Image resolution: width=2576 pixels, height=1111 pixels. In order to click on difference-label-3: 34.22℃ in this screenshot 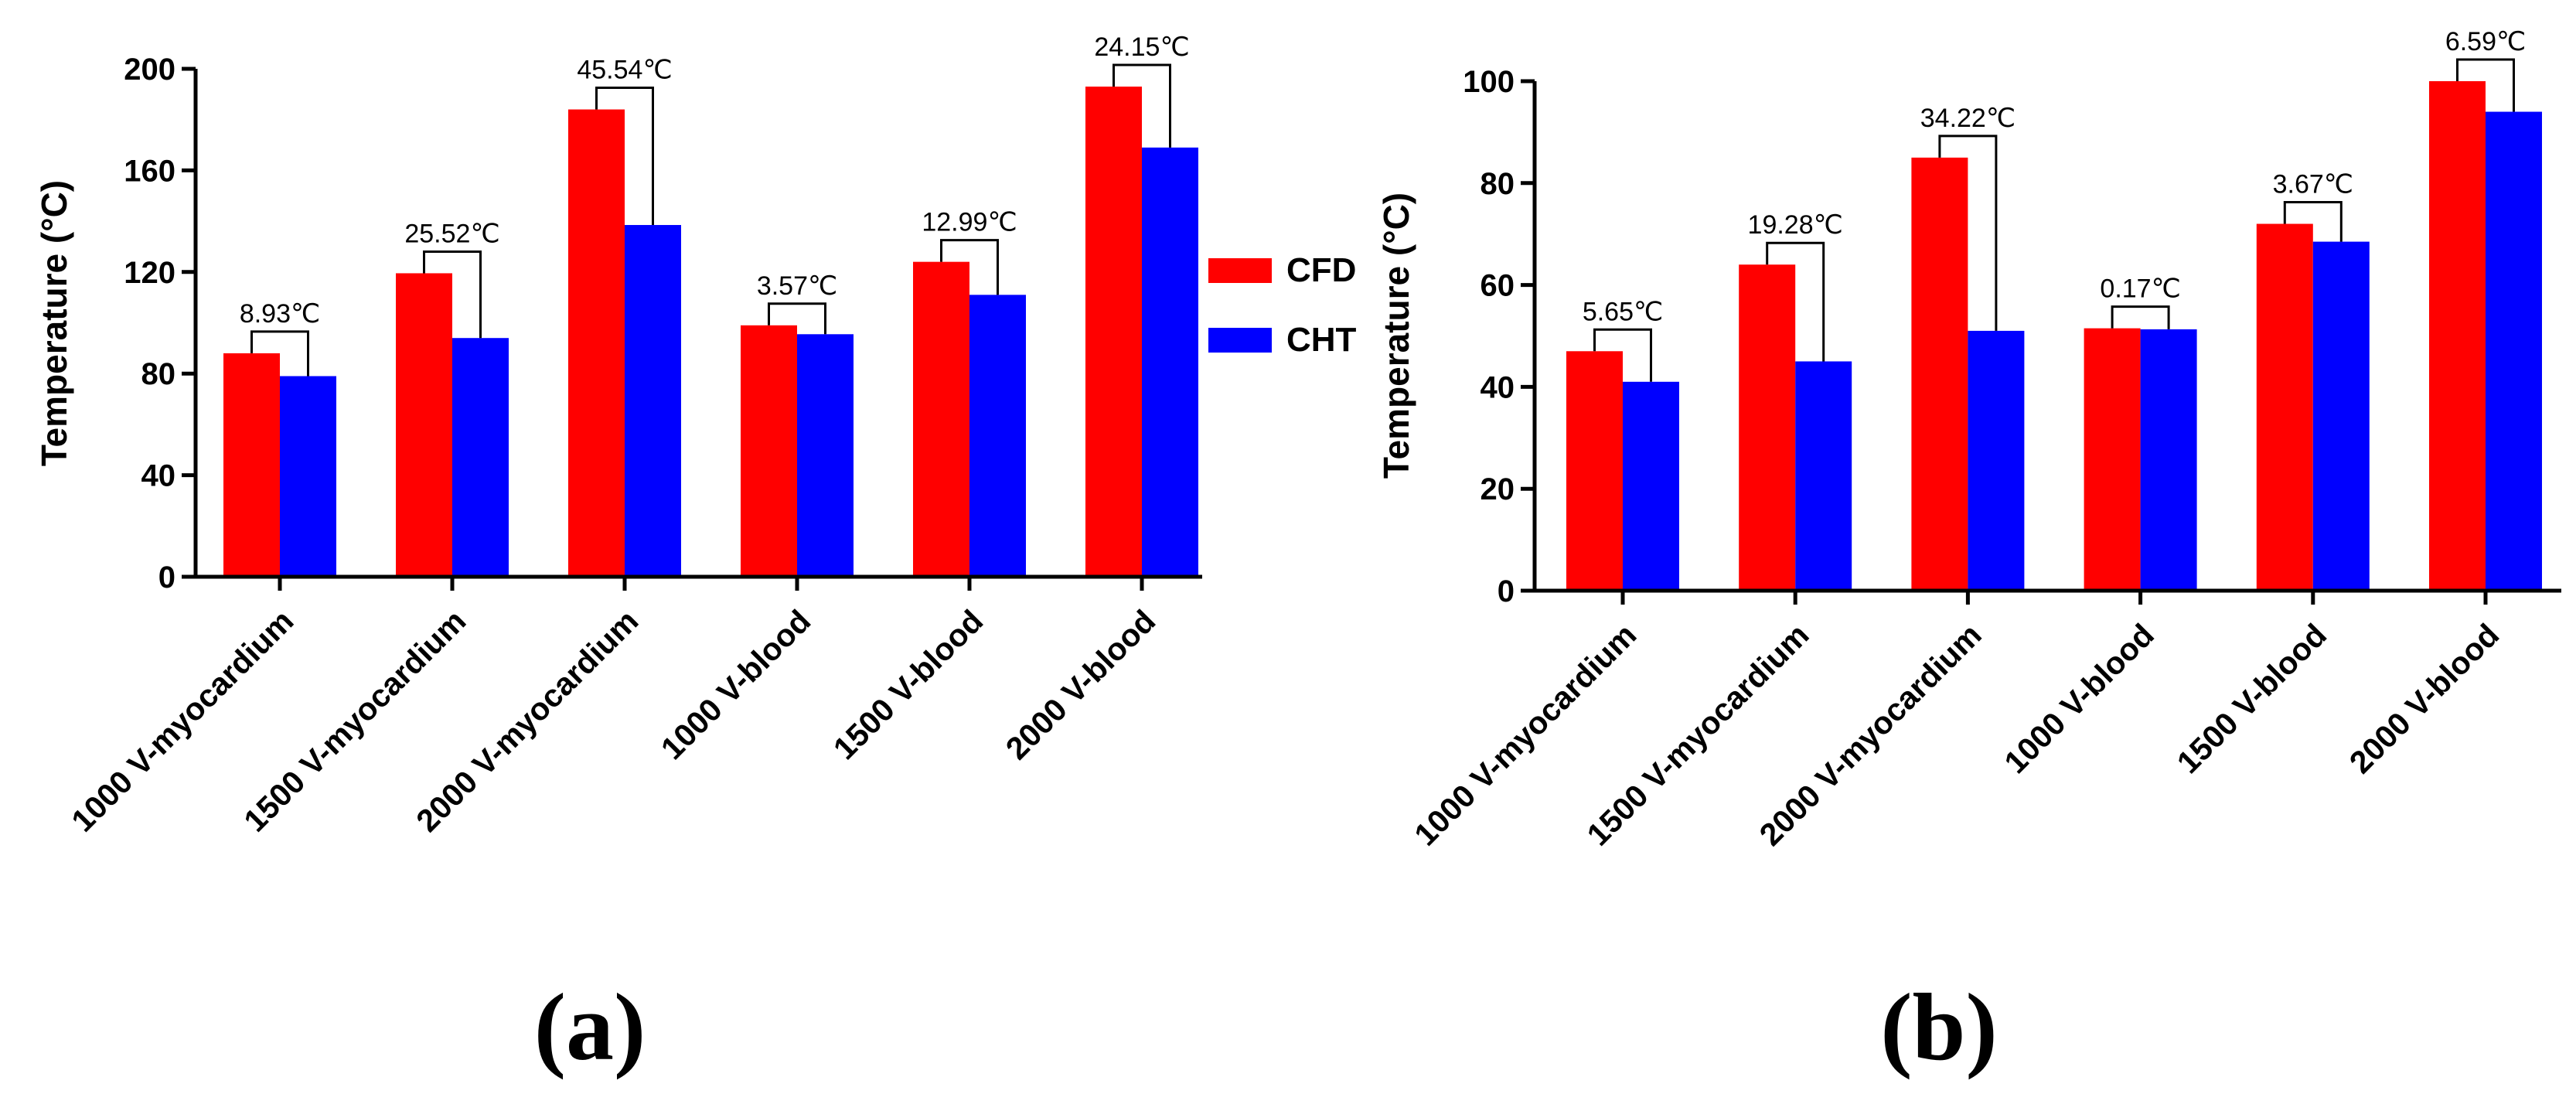, I will do `click(1967, 118)`.